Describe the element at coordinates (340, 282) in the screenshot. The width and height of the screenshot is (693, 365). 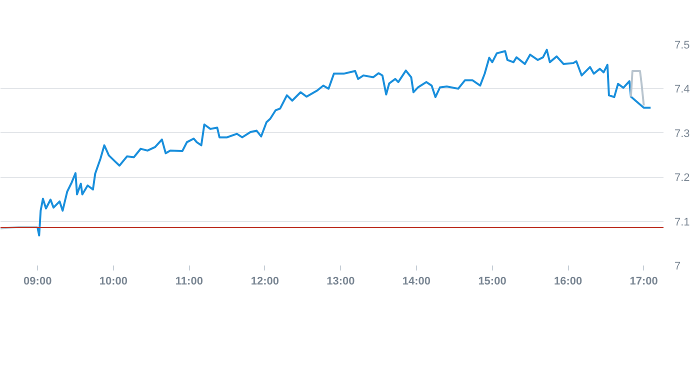
I see `x-tick-label: 13:00` at that location.